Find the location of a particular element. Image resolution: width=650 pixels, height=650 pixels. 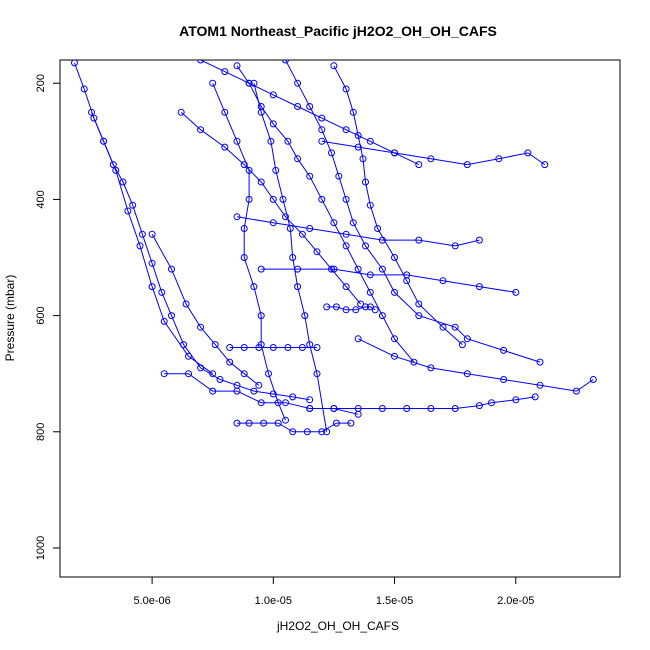

x-tick-label: 2.0e-05 is located at coordinates (515, 601).